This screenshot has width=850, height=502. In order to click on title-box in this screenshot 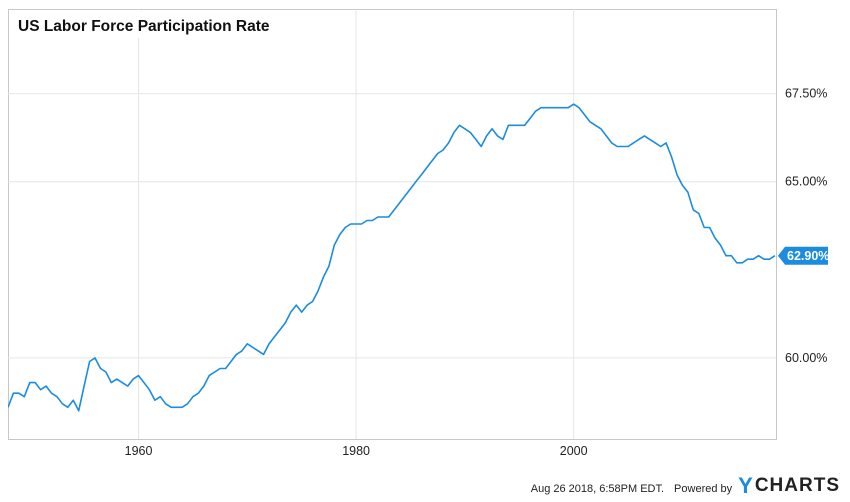, I will do `click(140, 24)`.